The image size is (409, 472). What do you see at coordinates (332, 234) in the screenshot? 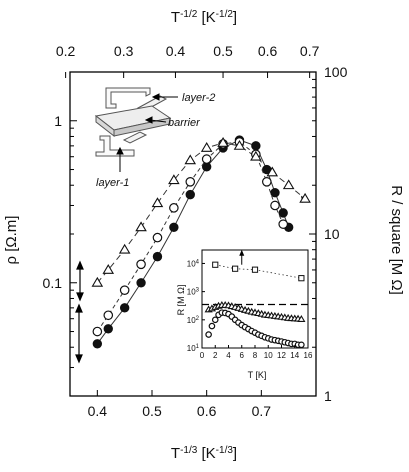
I see `y-right-tick-label: 10` at bounding box center [332, 234].